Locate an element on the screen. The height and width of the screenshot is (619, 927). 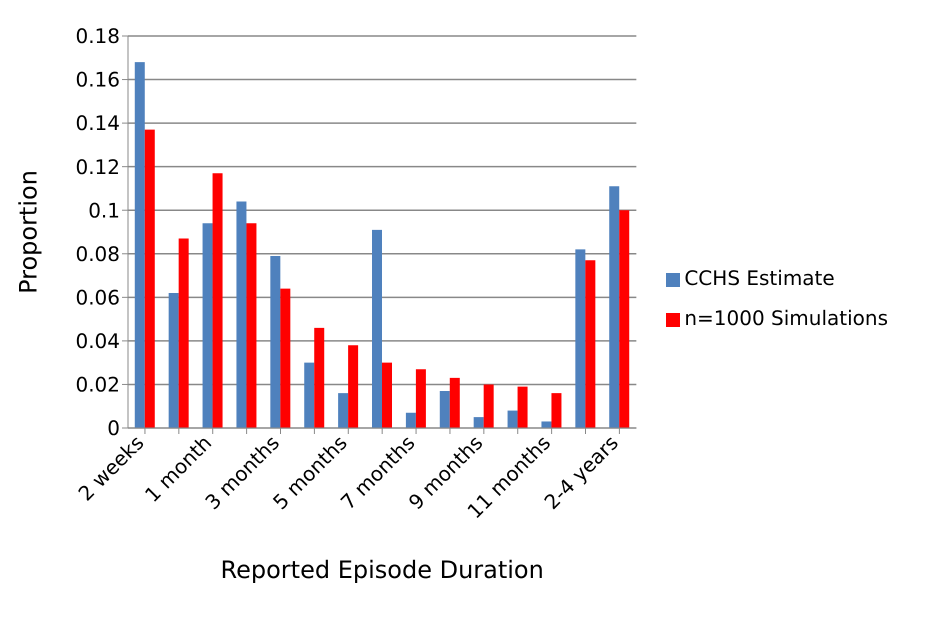
y-tick-label: 0.18 is located at coordinates (97, 36).